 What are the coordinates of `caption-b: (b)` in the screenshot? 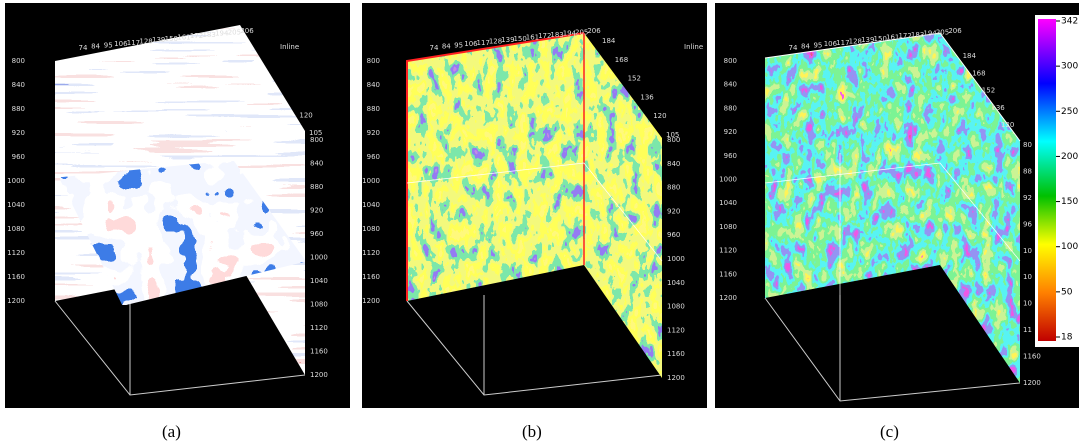 It's located at (532, 431).